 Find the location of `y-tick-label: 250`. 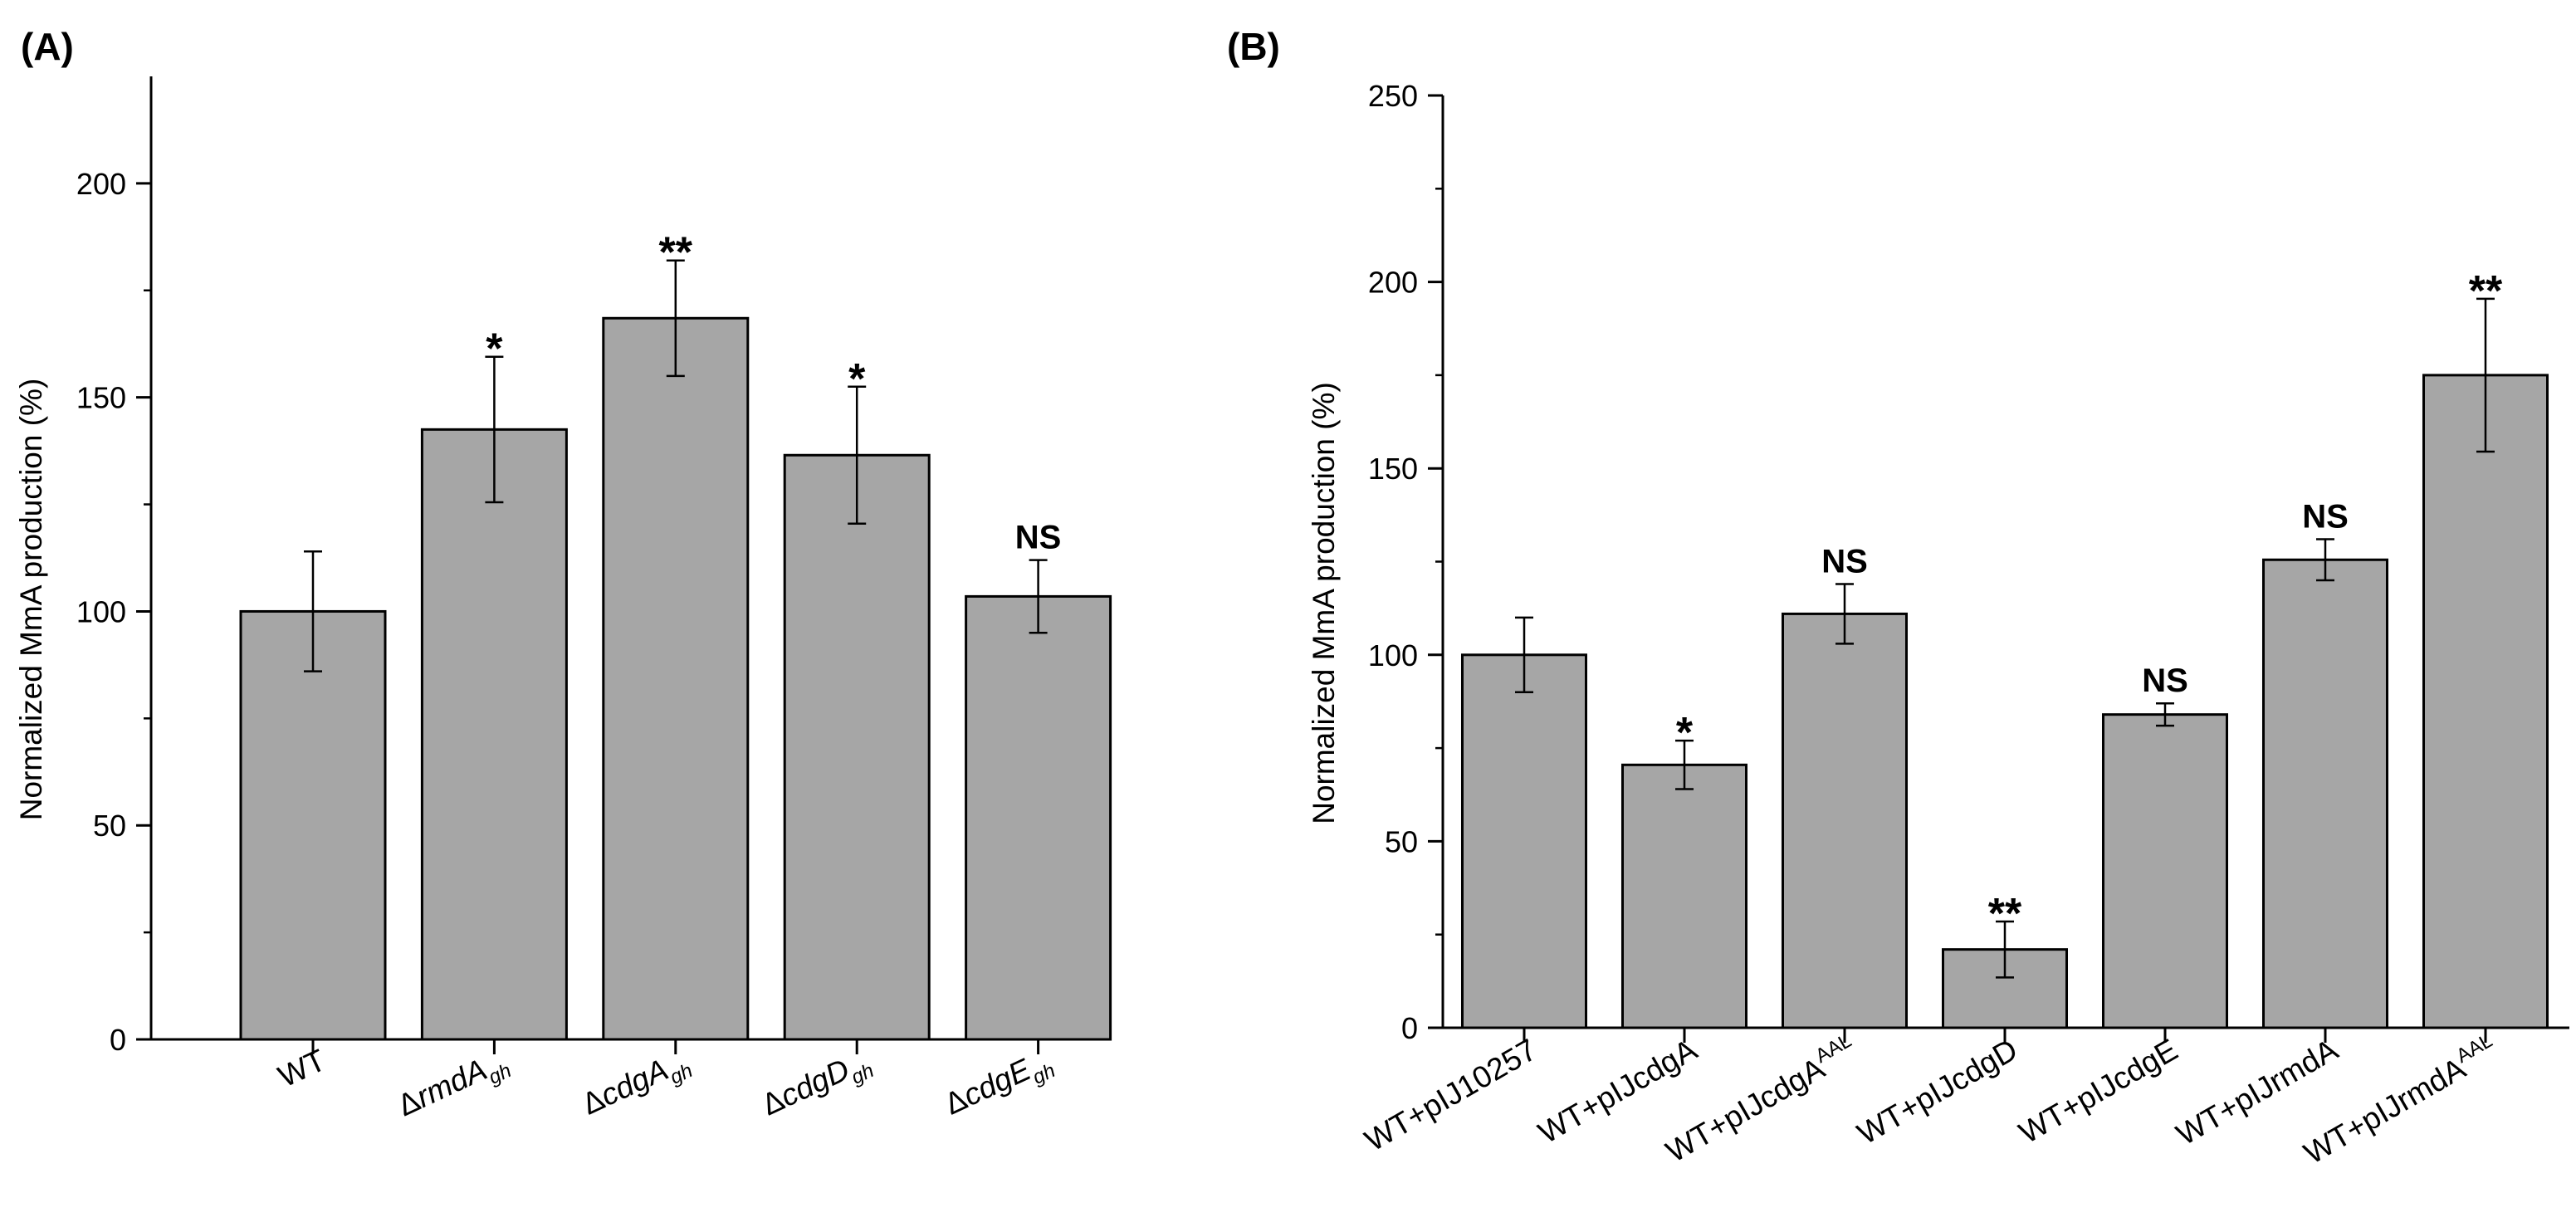

y-tick-label: 250 is located at coordinates (1393, 96).